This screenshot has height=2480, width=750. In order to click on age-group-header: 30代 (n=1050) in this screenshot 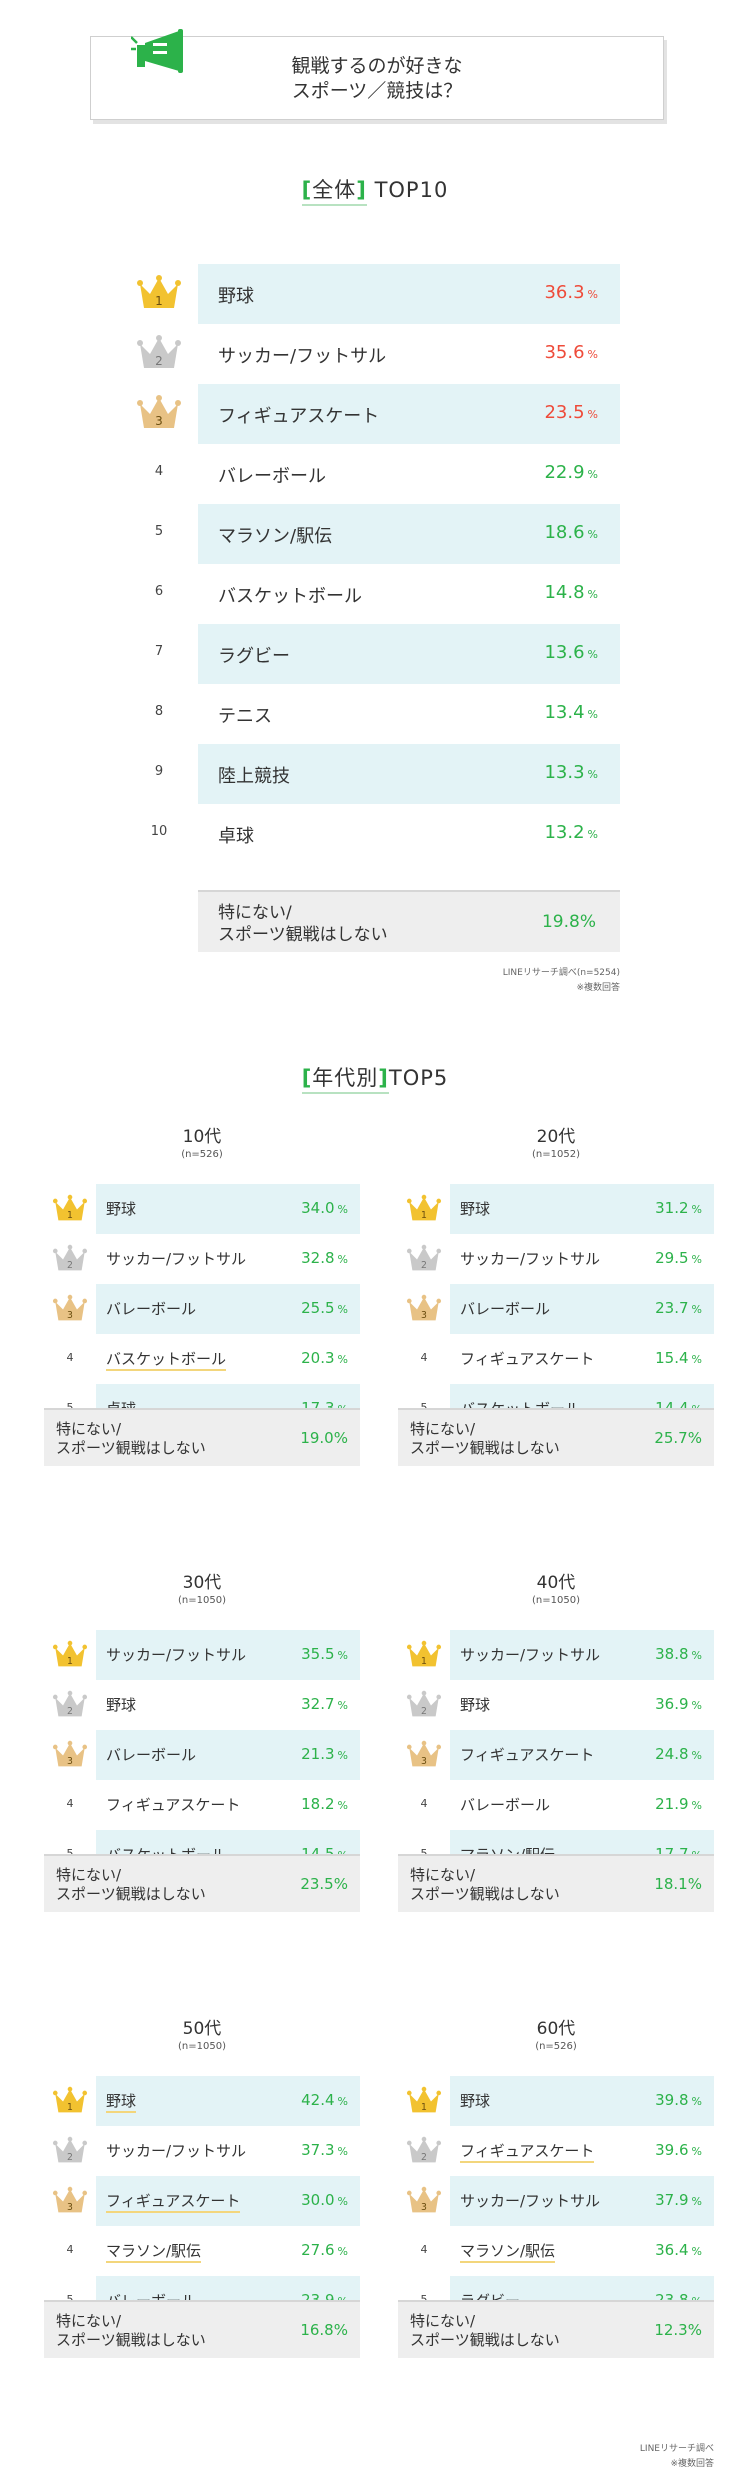, I will do `click(202, 1587)`.